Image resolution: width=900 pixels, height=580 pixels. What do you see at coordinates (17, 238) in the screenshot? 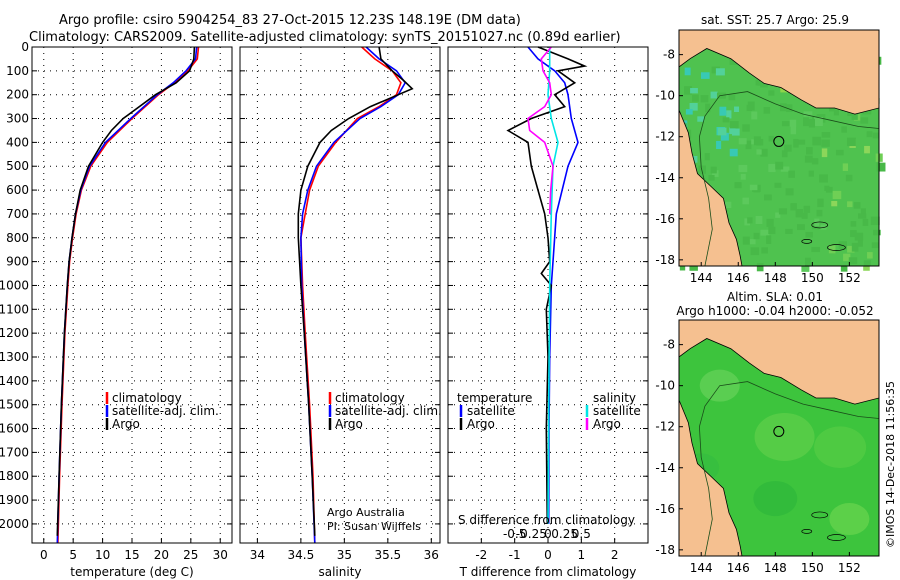
I see `depth-tick-label: 800` at bounding box center [17, 238].